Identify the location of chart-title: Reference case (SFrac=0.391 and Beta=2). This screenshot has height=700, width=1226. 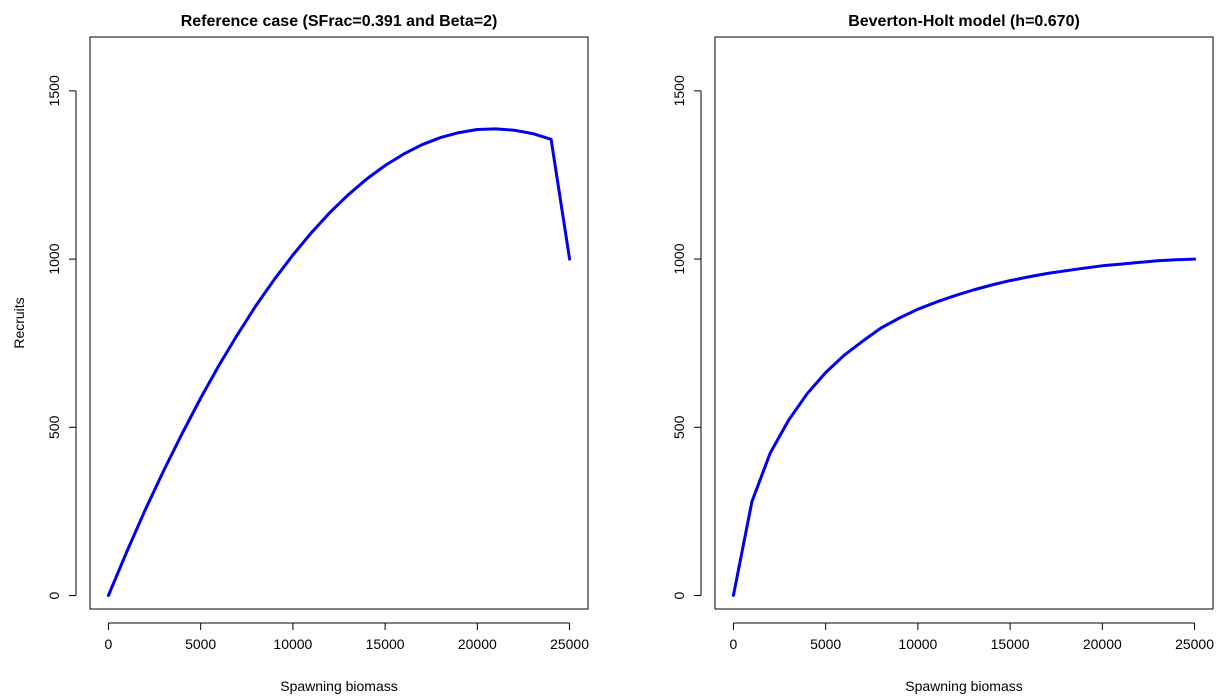
(339, 21).